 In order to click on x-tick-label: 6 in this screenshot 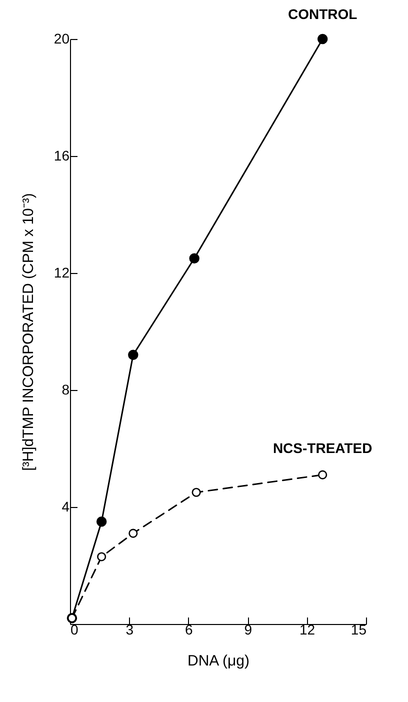, I will do `click(189, 630)`.